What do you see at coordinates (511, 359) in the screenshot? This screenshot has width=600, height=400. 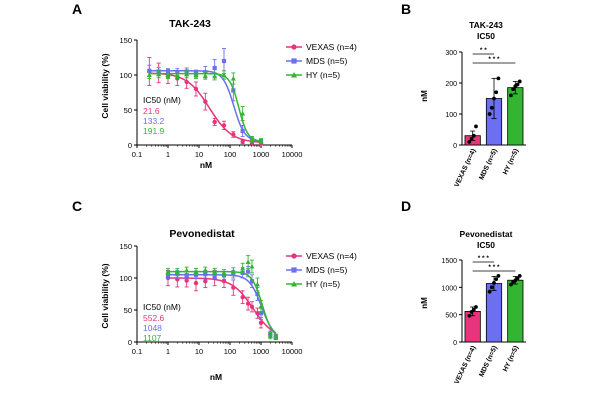 I see `x-category-label: HY (n=5)` at bounding box center [511, 359].